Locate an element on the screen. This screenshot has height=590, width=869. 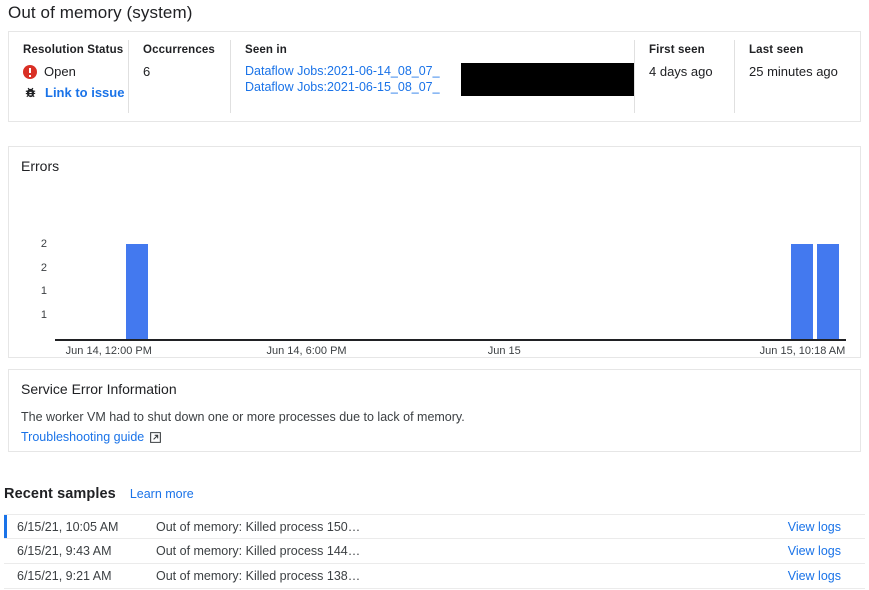
bug-icon is located at coordinates (30, 92).